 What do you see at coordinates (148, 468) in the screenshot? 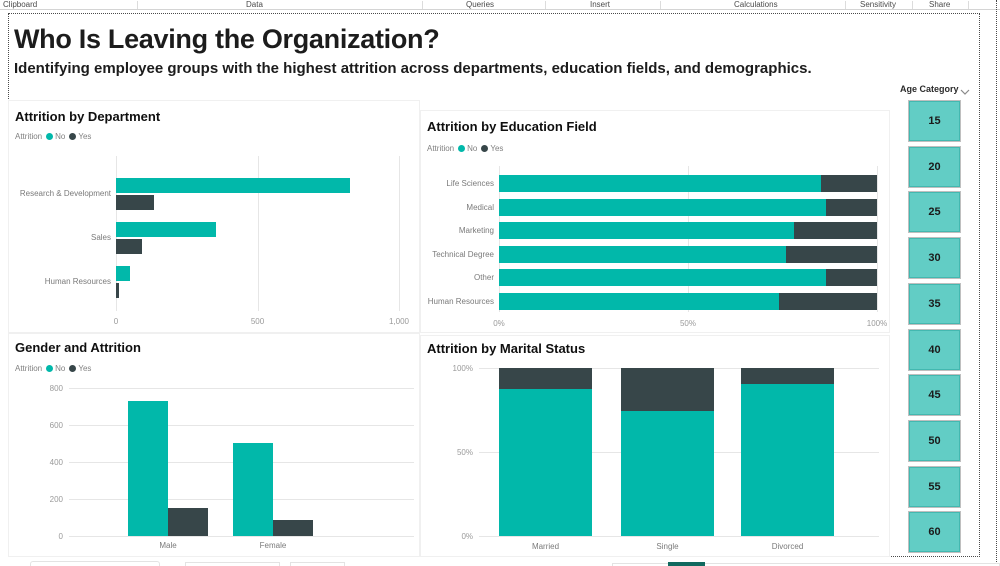
I see `bar-no-Male` at bounding box center [148, 468].